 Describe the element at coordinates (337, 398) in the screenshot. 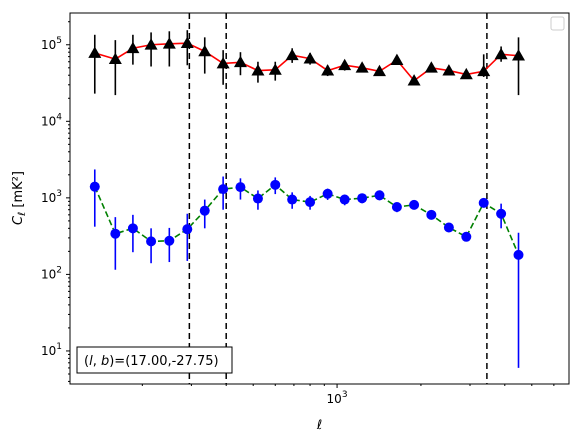

I see `x-tick-label: 103` at that location.